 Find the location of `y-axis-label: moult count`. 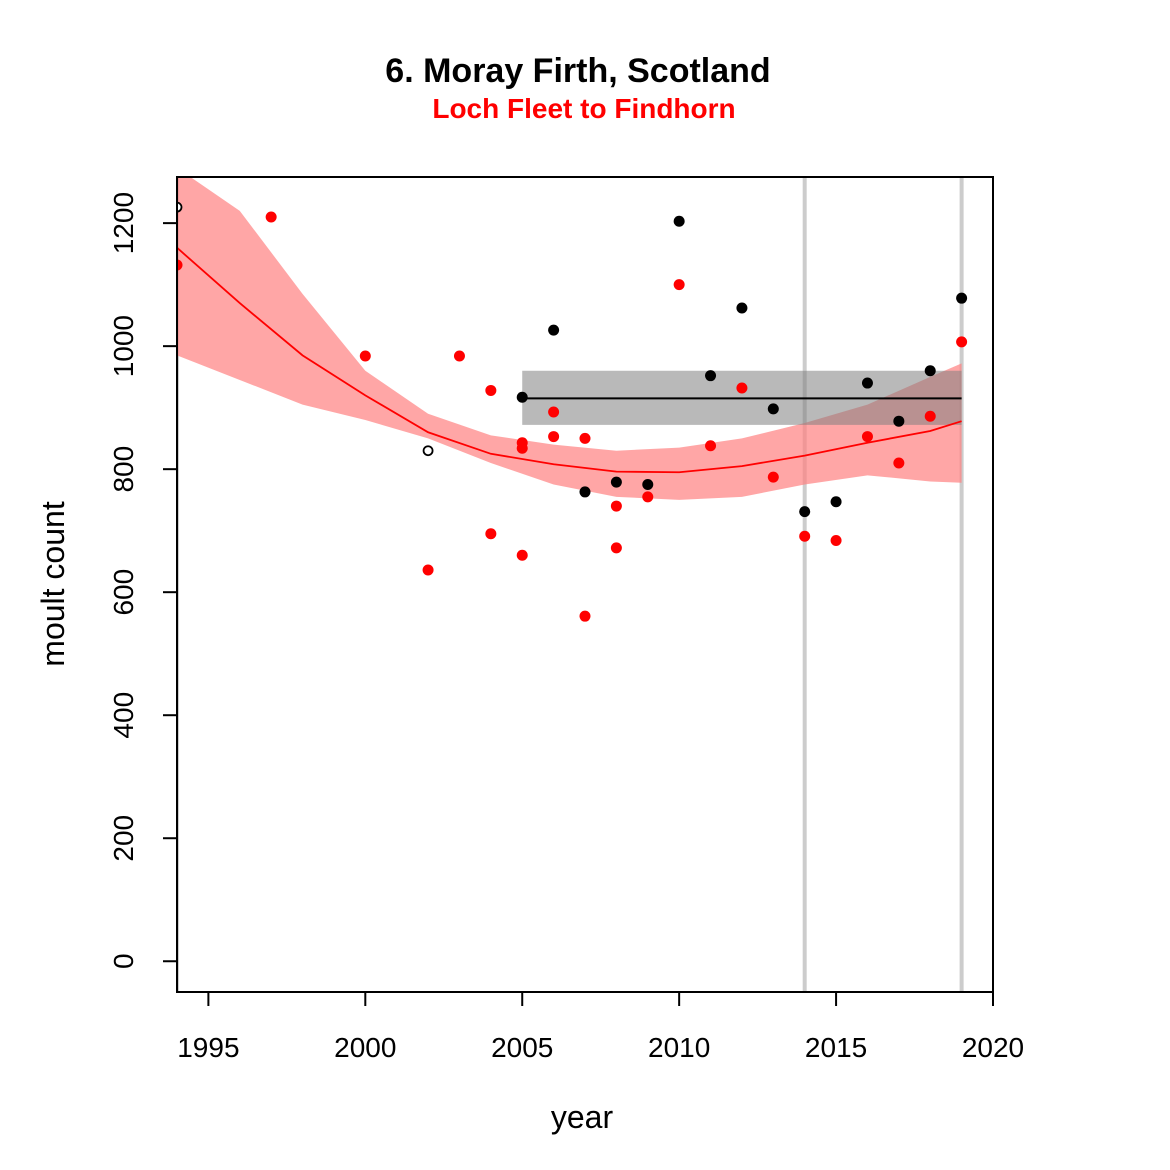

y-axis-label: moult count is located at coordinates (53, 584).